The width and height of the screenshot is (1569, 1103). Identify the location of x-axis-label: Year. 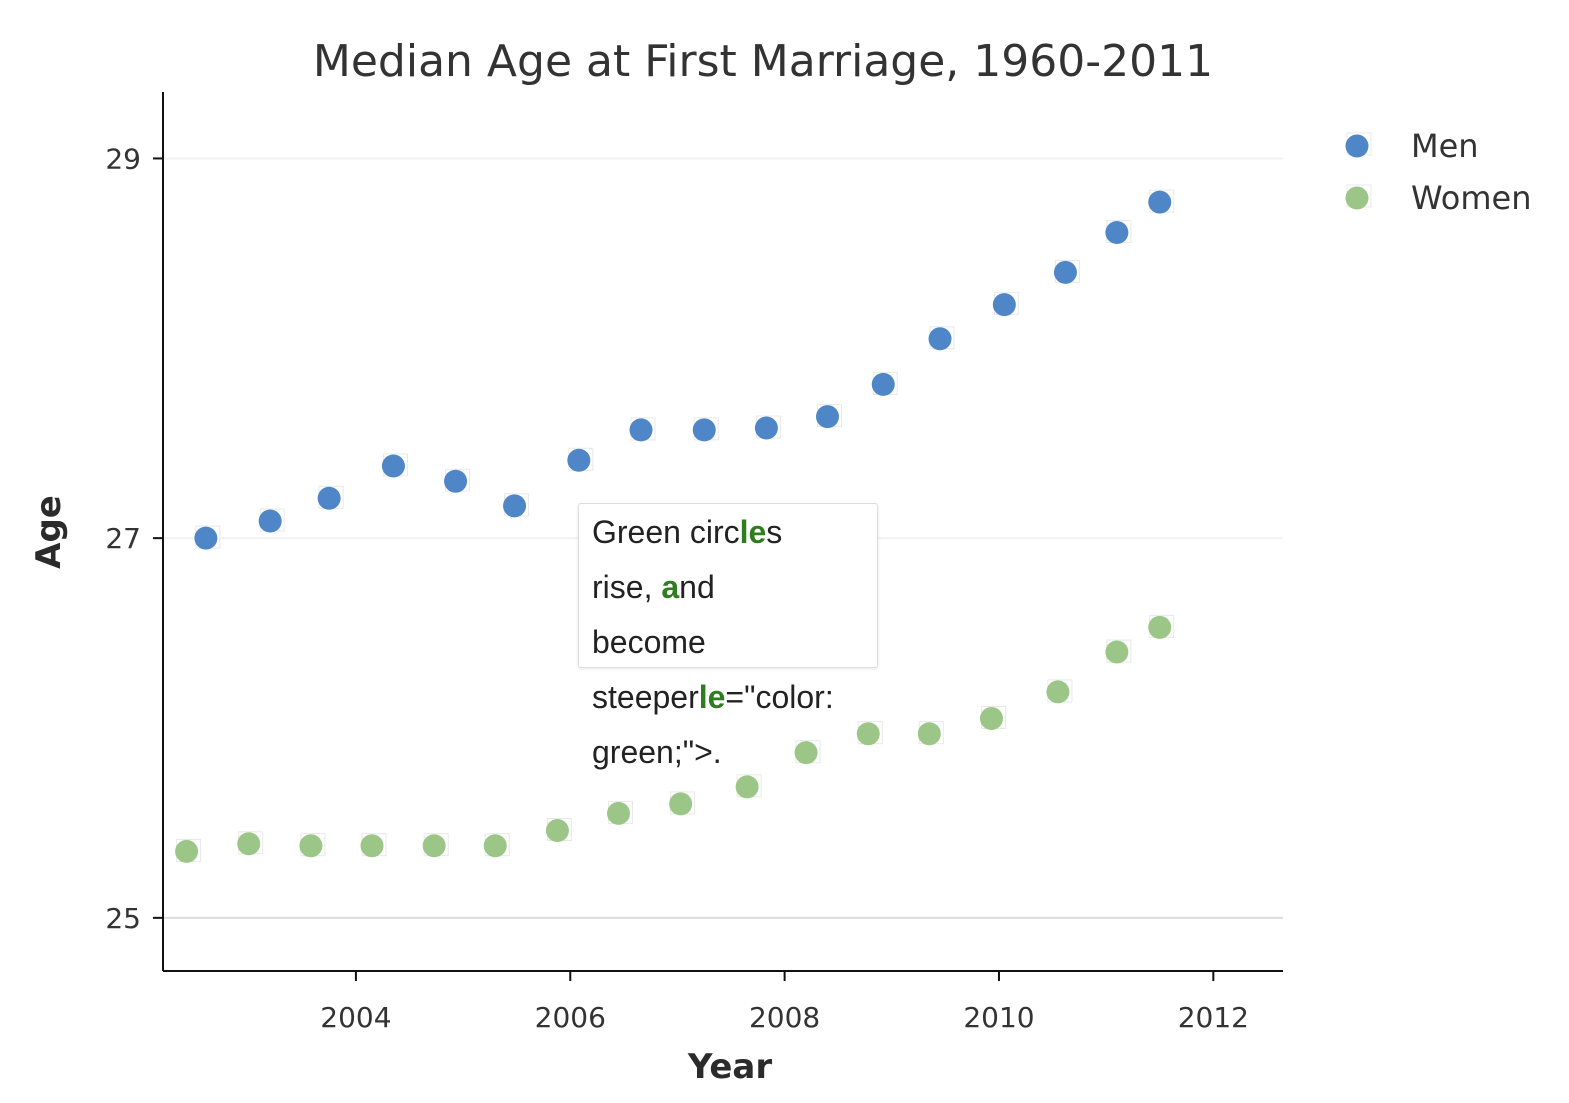
(730, 1067).